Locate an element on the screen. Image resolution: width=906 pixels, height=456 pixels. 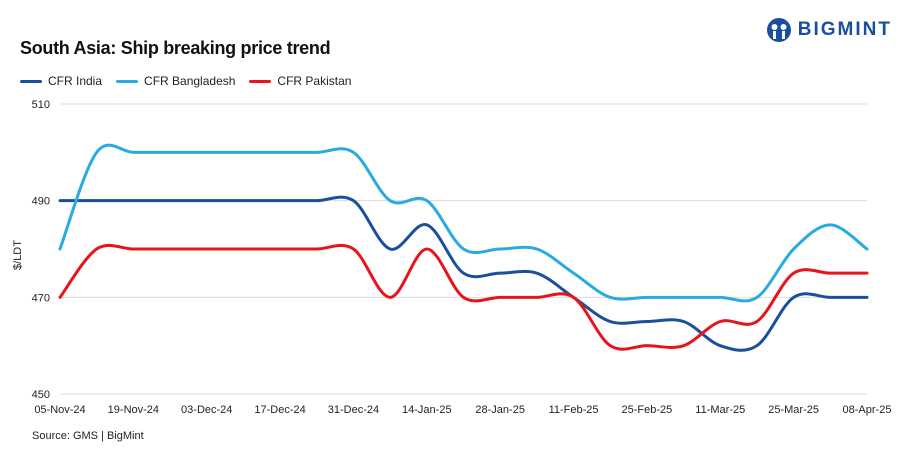
source-note: Source: GMS | BigMint is located at coordinates (88, 436).